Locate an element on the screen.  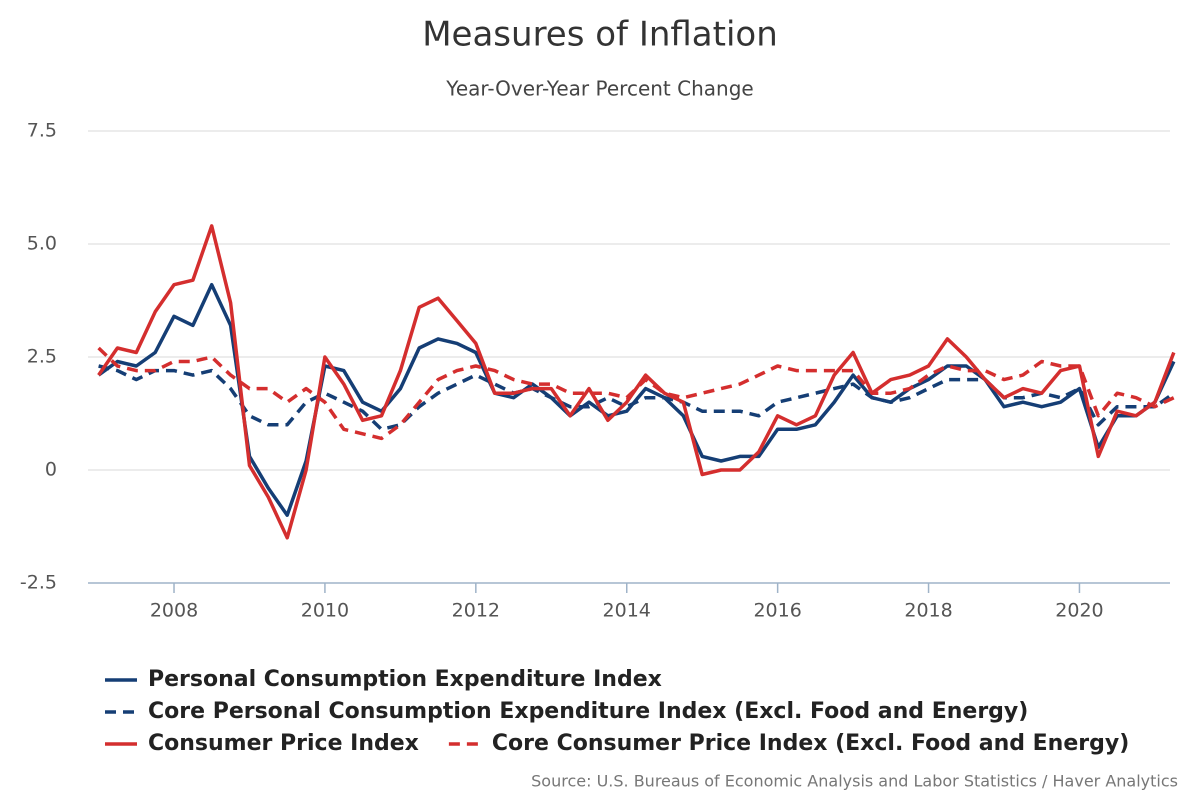
y-tick-label: 5.0 is located at coordinates (42, 244).